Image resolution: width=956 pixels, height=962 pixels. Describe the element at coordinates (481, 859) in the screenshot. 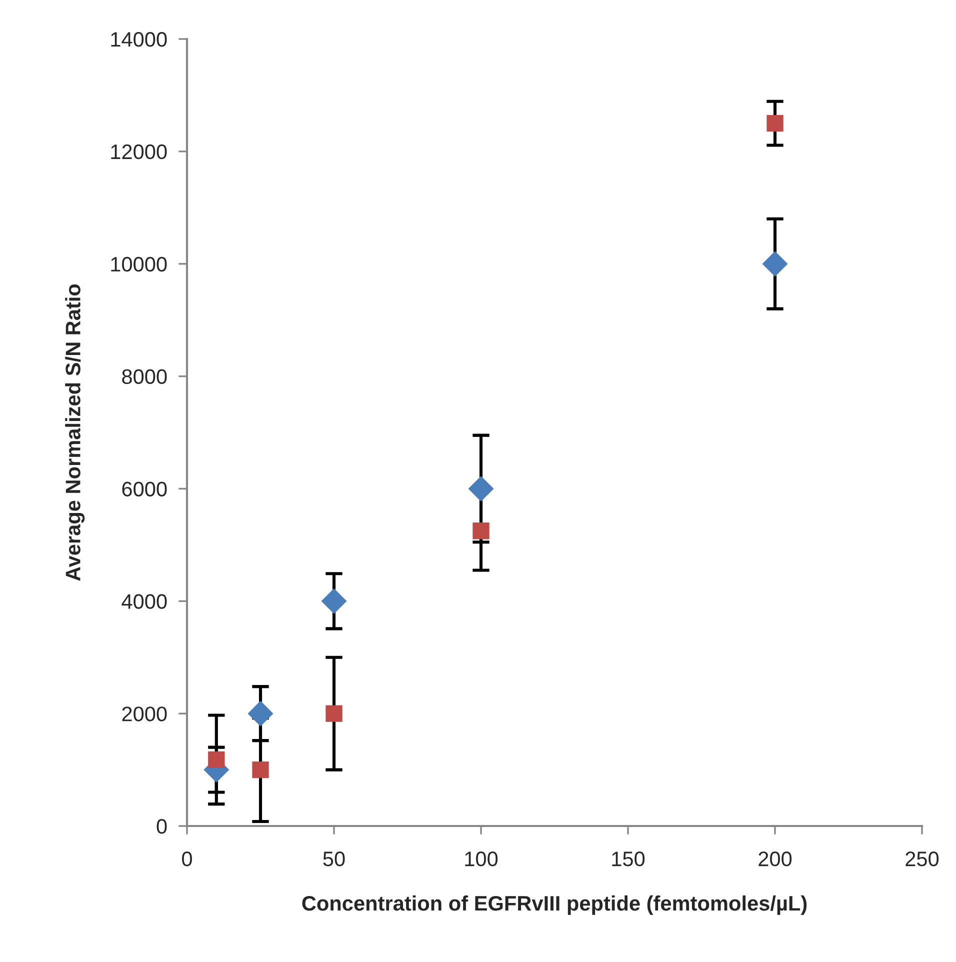

I see `x-tick-label: 100` at that location.